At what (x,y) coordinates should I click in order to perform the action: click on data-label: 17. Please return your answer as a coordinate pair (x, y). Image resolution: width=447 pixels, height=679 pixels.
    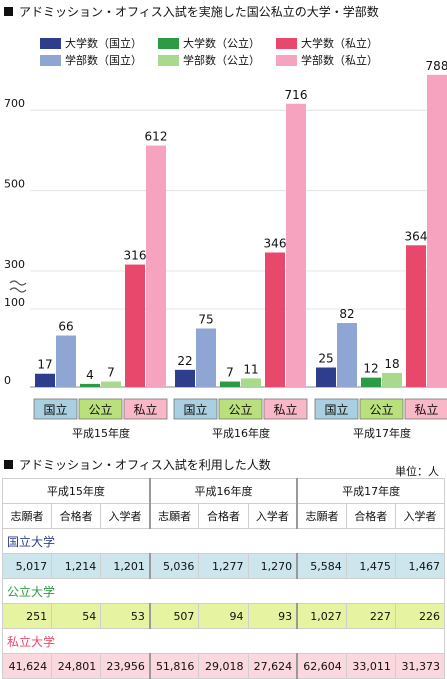
    Looking at the image, I should click on (44, 365).